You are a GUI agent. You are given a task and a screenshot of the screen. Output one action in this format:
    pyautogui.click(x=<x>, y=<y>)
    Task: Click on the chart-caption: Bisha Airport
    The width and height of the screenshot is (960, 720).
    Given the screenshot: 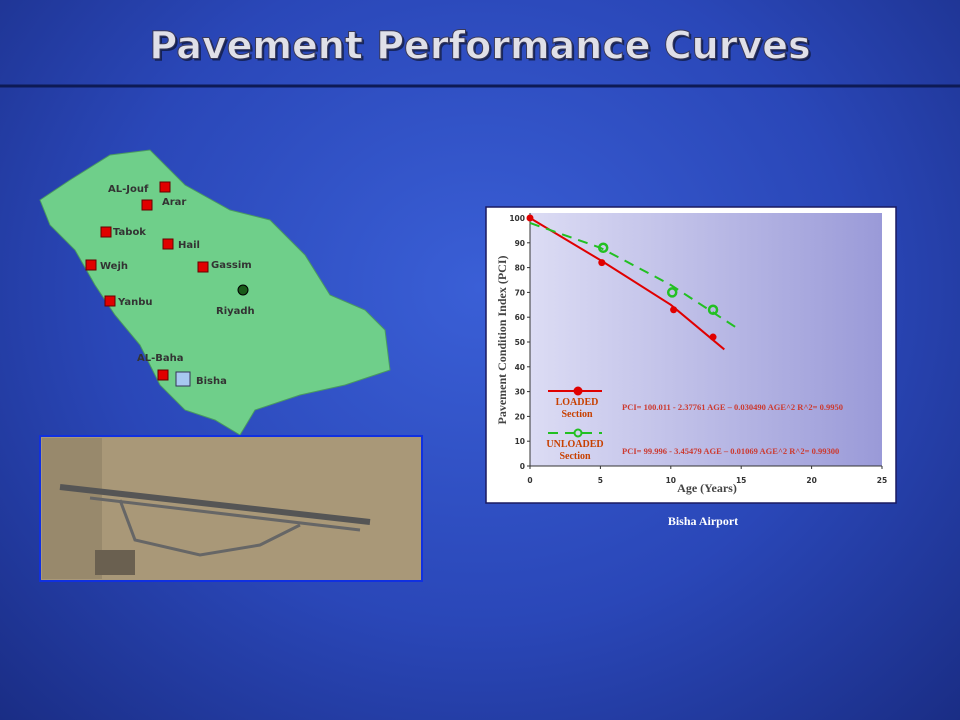 What is the action you would take?
    pyautogui.click(x=703, y=521)
    